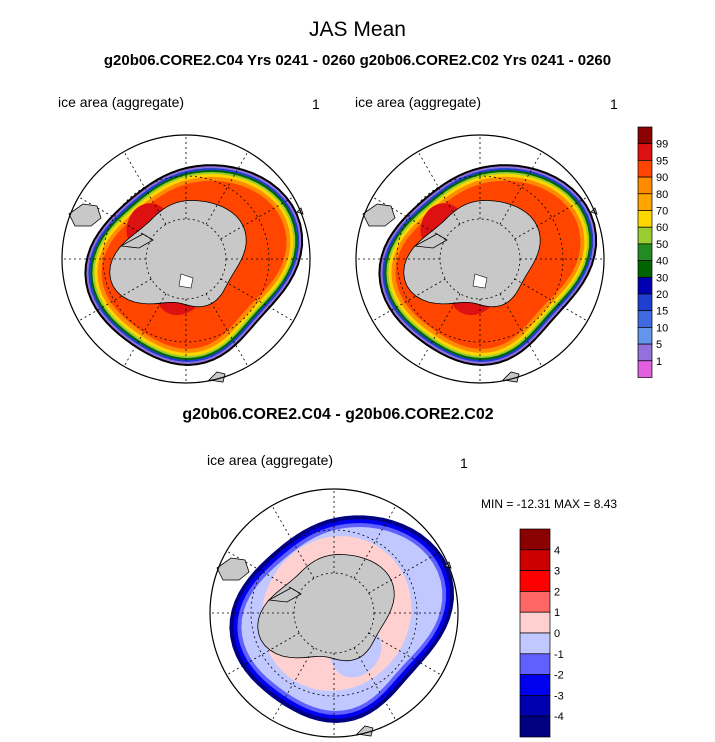 The image size is (715, 742). What do you see at coordinates (549, 504) in the screenshot?
I see `min-max-readout: MIN = -12.31 MAX = 8.43` at bounding box center [549, 504].